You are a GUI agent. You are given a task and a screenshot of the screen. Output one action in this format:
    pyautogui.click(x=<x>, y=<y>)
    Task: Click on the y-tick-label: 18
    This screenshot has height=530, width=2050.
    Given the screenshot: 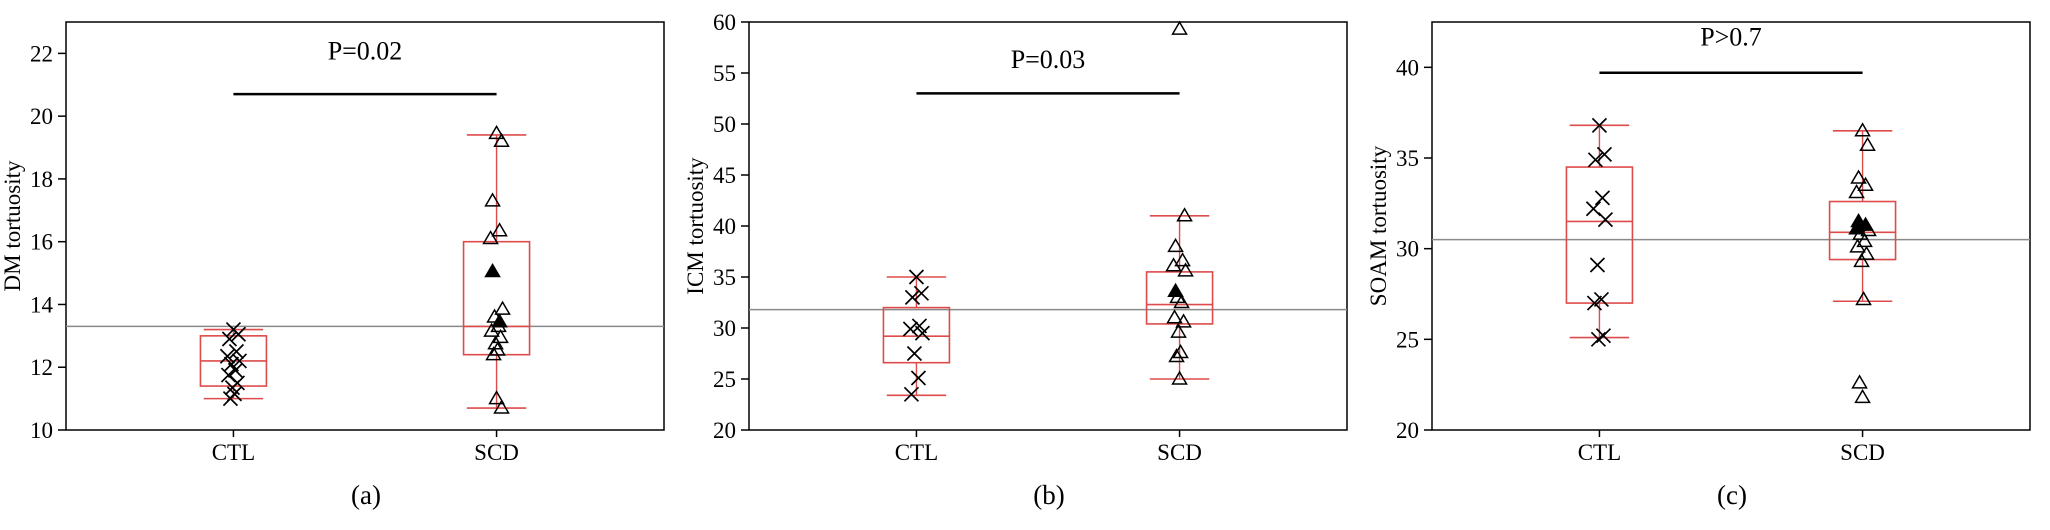 What is the action you would take?
    pyautogui.click(x=41, y=179)
    